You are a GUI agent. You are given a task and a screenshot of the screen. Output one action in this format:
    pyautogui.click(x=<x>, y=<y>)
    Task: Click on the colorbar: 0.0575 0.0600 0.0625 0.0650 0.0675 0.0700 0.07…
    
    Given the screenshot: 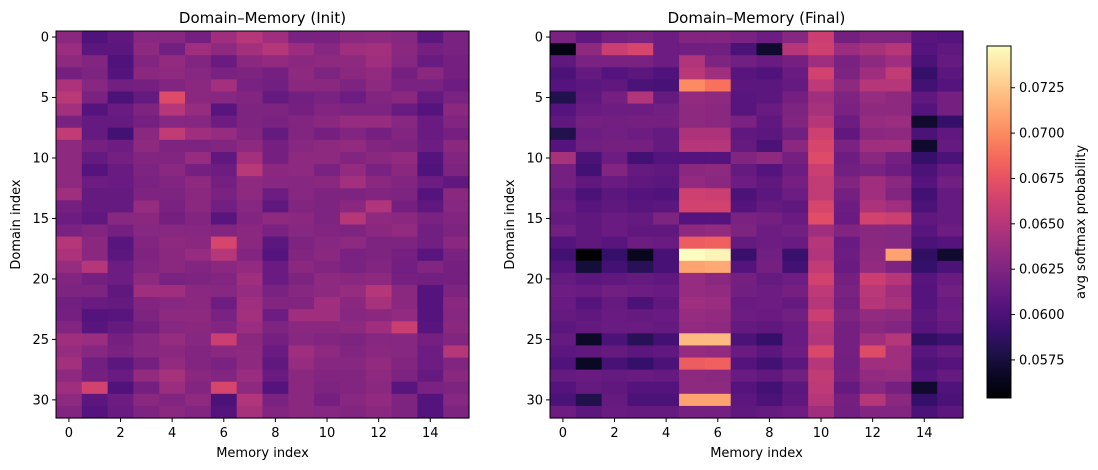 What is the action you would take?
    pyautogui.click(x=1037, y=222)
    